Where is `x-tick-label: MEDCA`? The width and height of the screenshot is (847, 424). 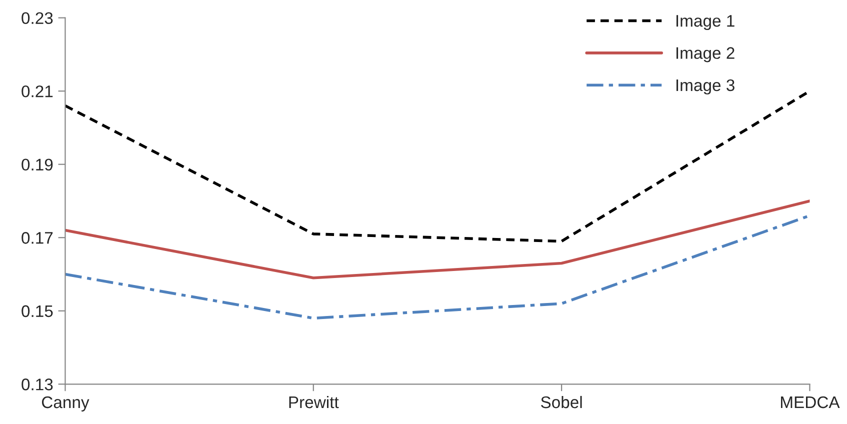 x-tick-label: MEDCA is located at coordinates (810, 402).